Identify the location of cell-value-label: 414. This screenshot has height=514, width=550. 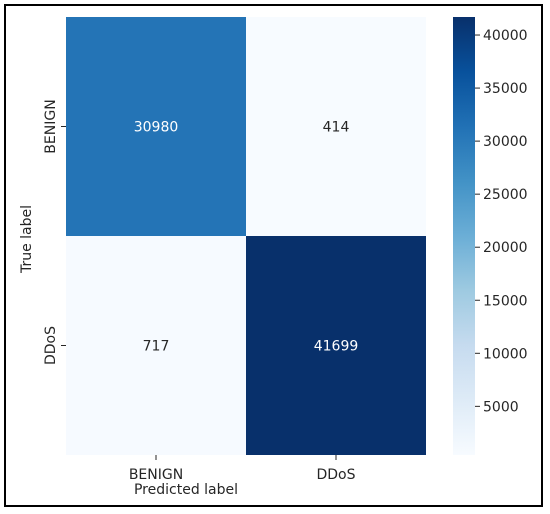
(336, 128).